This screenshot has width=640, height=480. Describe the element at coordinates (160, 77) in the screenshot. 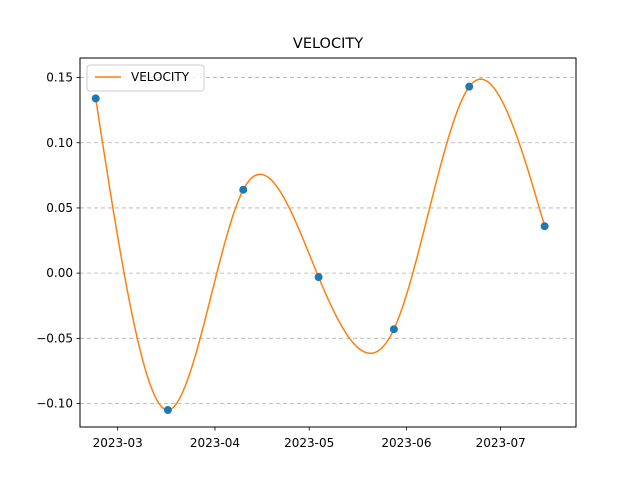

I see `legend-label: VELOCITY` at that location.